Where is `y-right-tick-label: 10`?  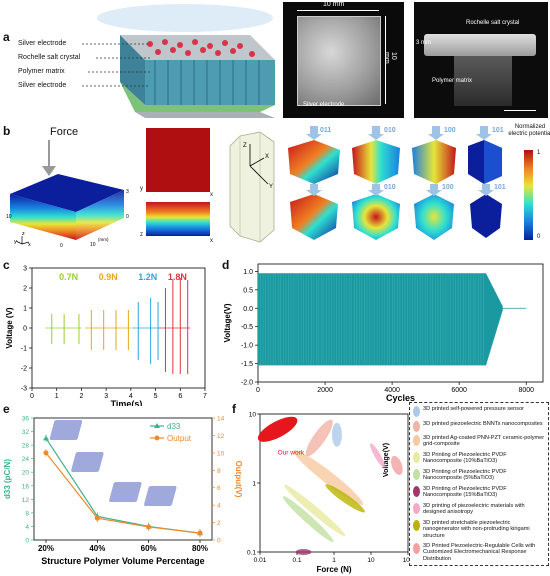
y-right-tick-label: 10 is located at coordinates (221, 453).